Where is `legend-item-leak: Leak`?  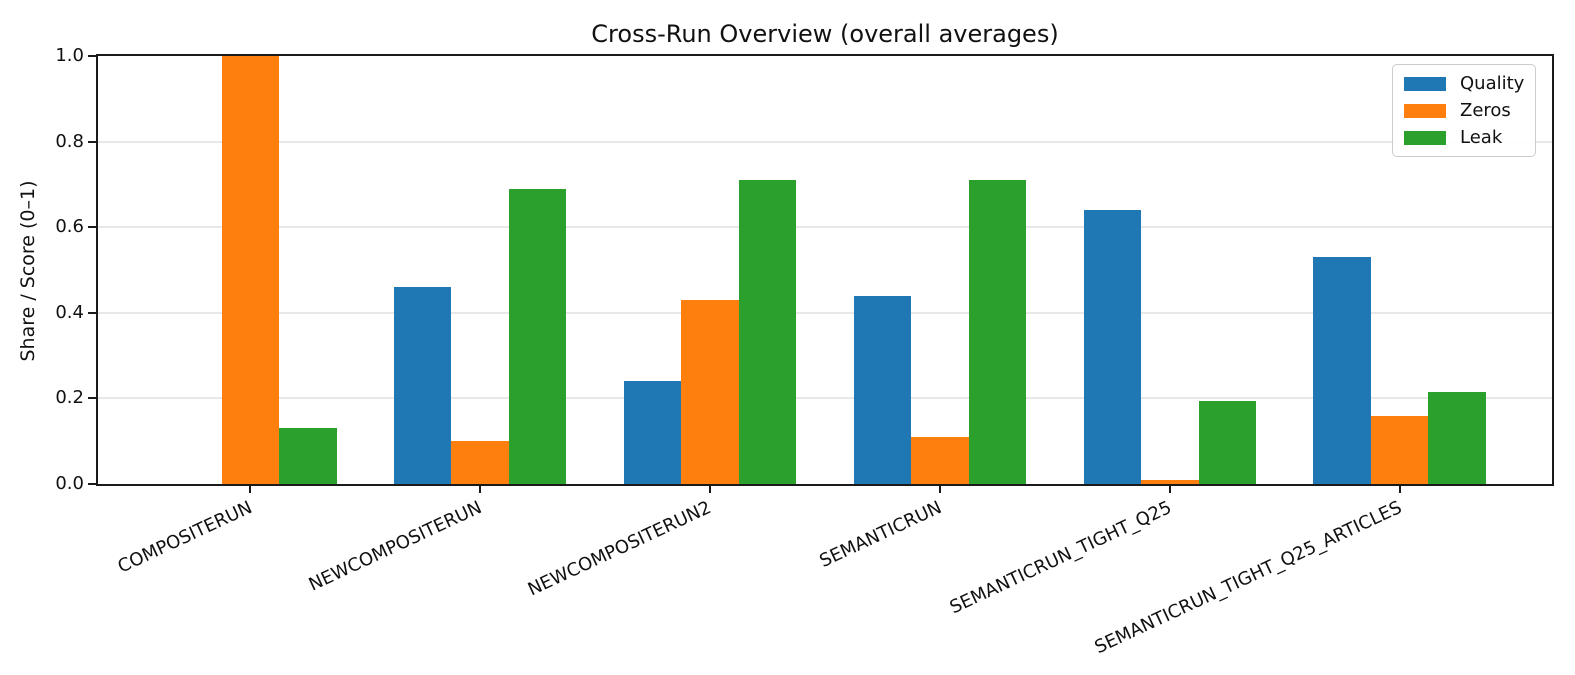 legend-item-leak: Leak is located at coordinates (1464, 137).